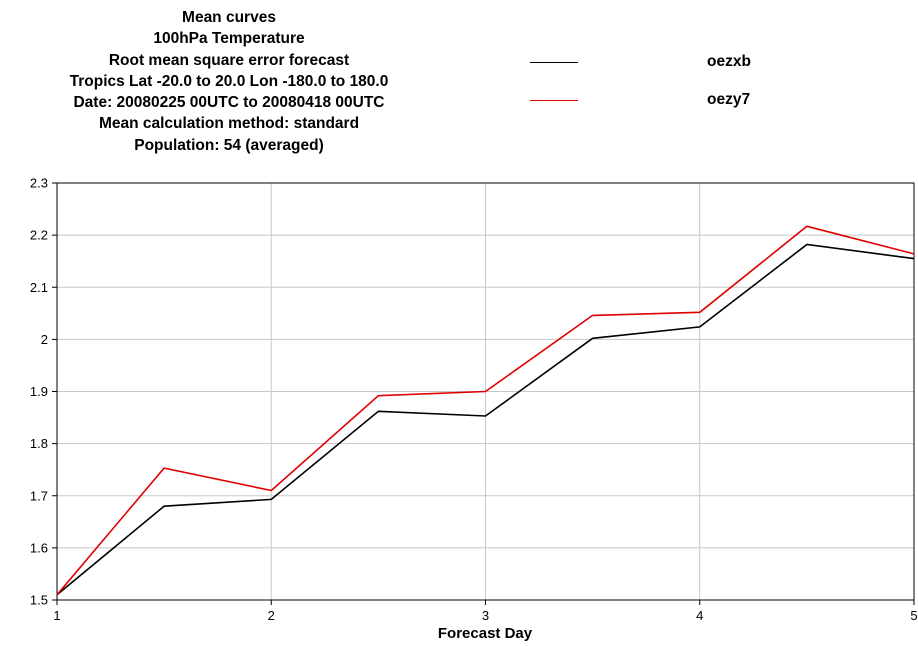 This screenshot has height=646, width=918. What do you see at coordinates (229, 17) in the screenshot?
I see `title-line: Mean curves` at bounding box center [229, 17].